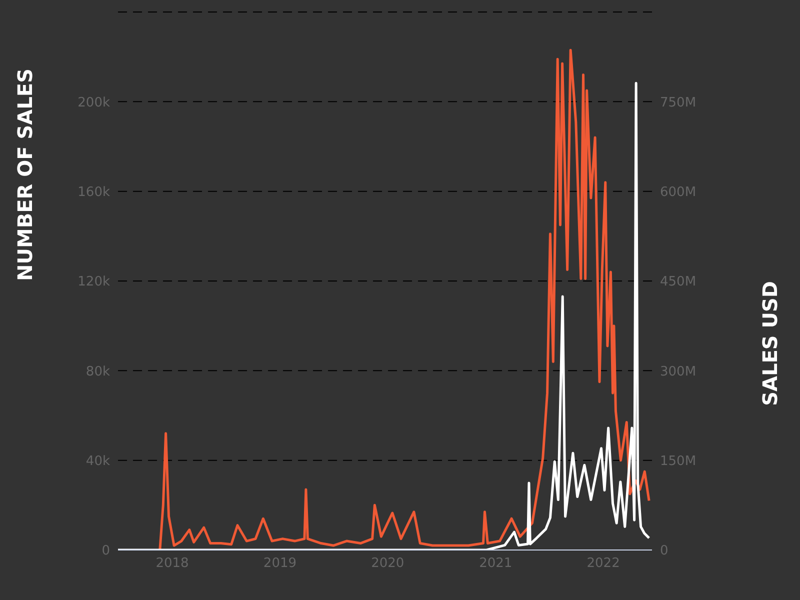  Describe the element at coordinates (25, 174) in the screenshot. I see `y-axis-title: NUMBER OF SALES` at that location.